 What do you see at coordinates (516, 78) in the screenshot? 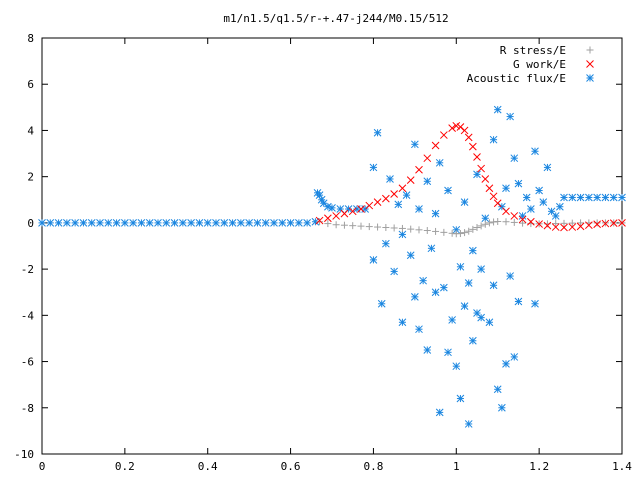
I see `legend-label: Acoustic flux/E` at bounding box center [516, 78].